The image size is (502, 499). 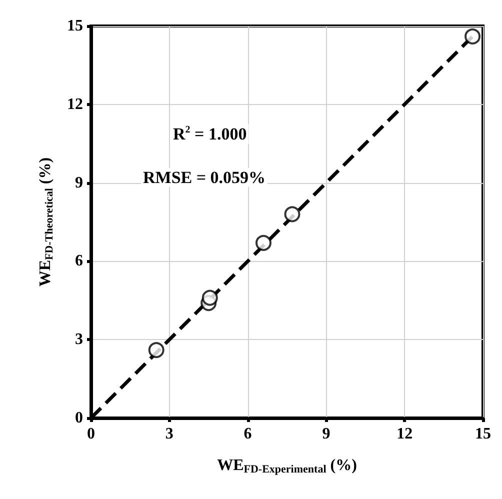 I want to click on x-tick-label: 9, so click(x=326, y=434).